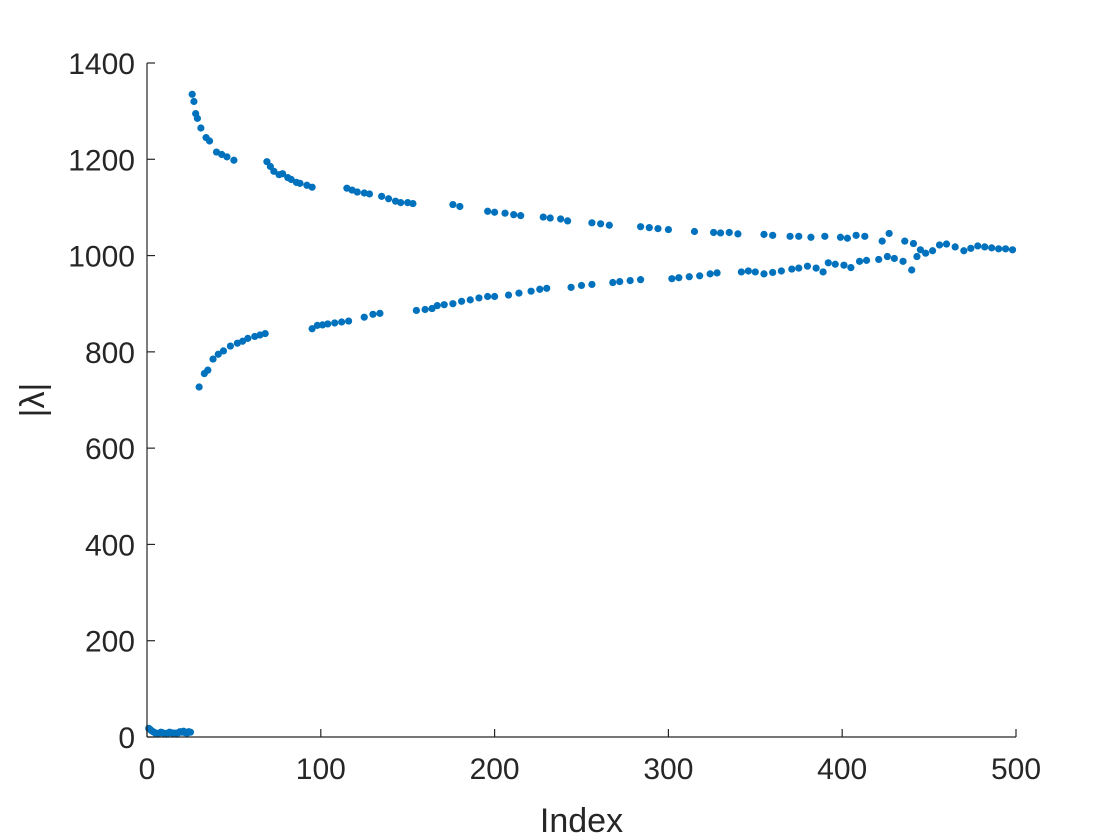  Describe the element at coordinates (110, 353) in the screenshot. I see `y-tick-label: 800` at that location.